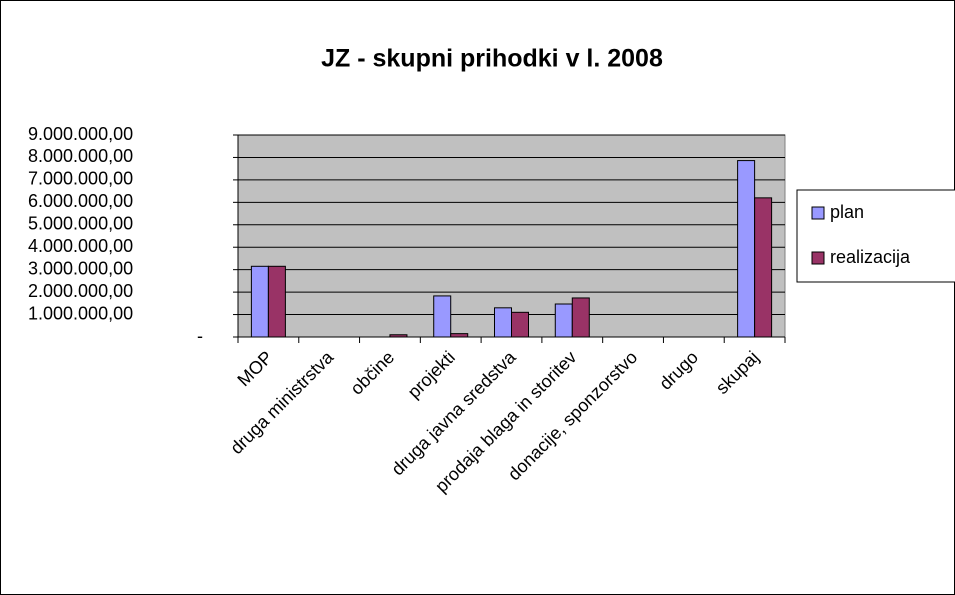 The image size is (955, 595). Describe the element at coordinates (80, 313) in the screenshot. I see `y-tick-label: 1.000.000,00` at that location.